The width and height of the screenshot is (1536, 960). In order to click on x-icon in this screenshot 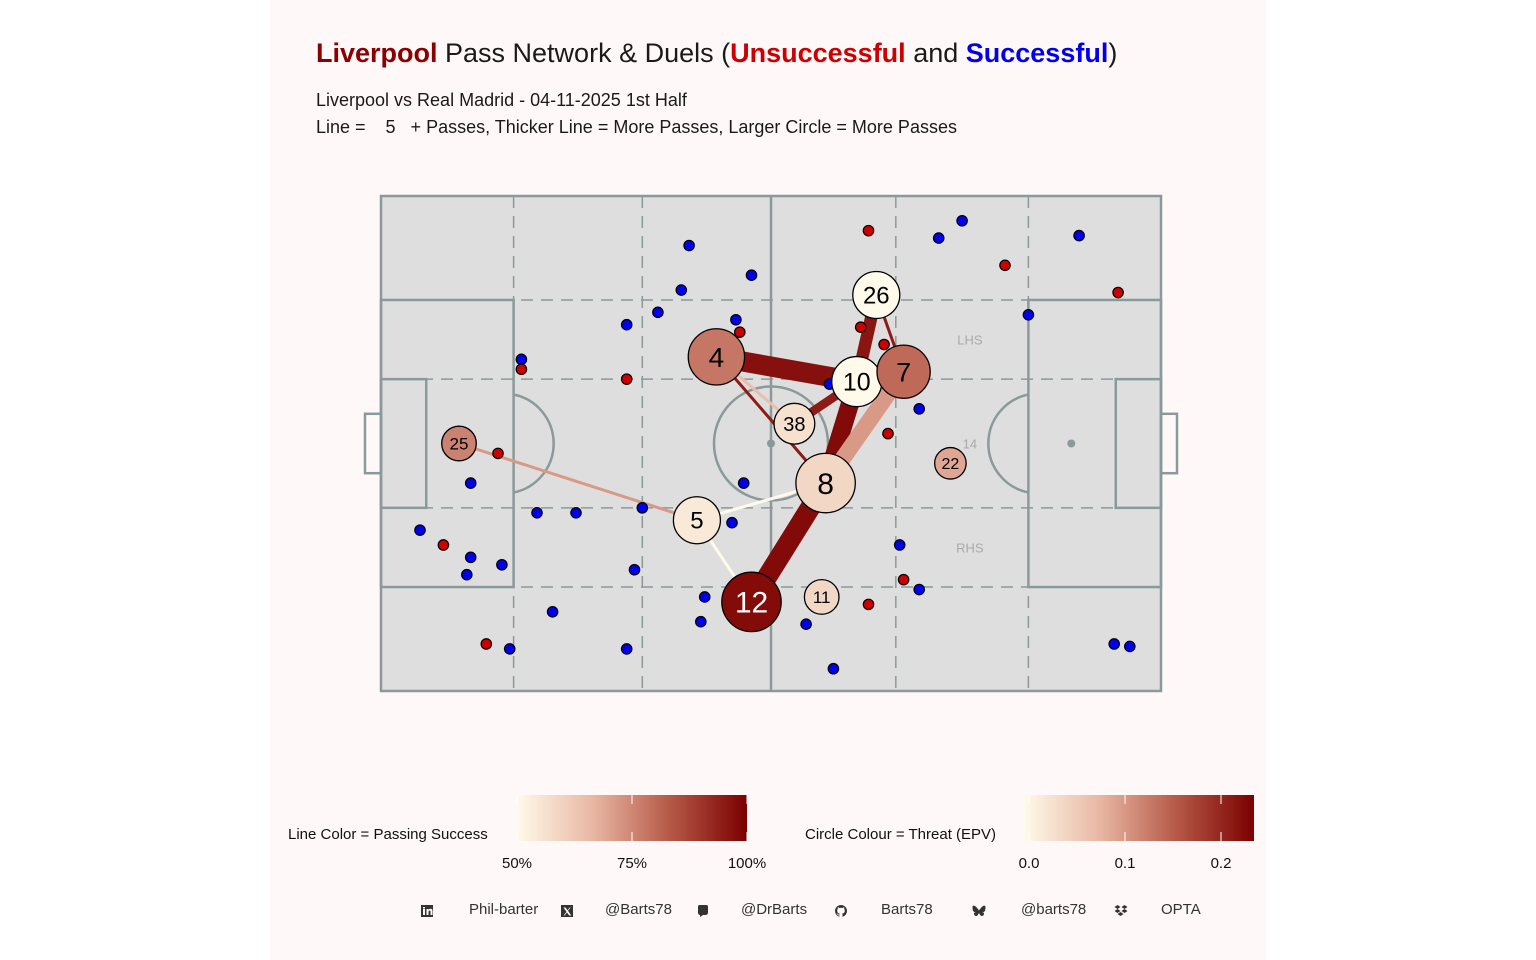, I will do `click(567, 911)`.